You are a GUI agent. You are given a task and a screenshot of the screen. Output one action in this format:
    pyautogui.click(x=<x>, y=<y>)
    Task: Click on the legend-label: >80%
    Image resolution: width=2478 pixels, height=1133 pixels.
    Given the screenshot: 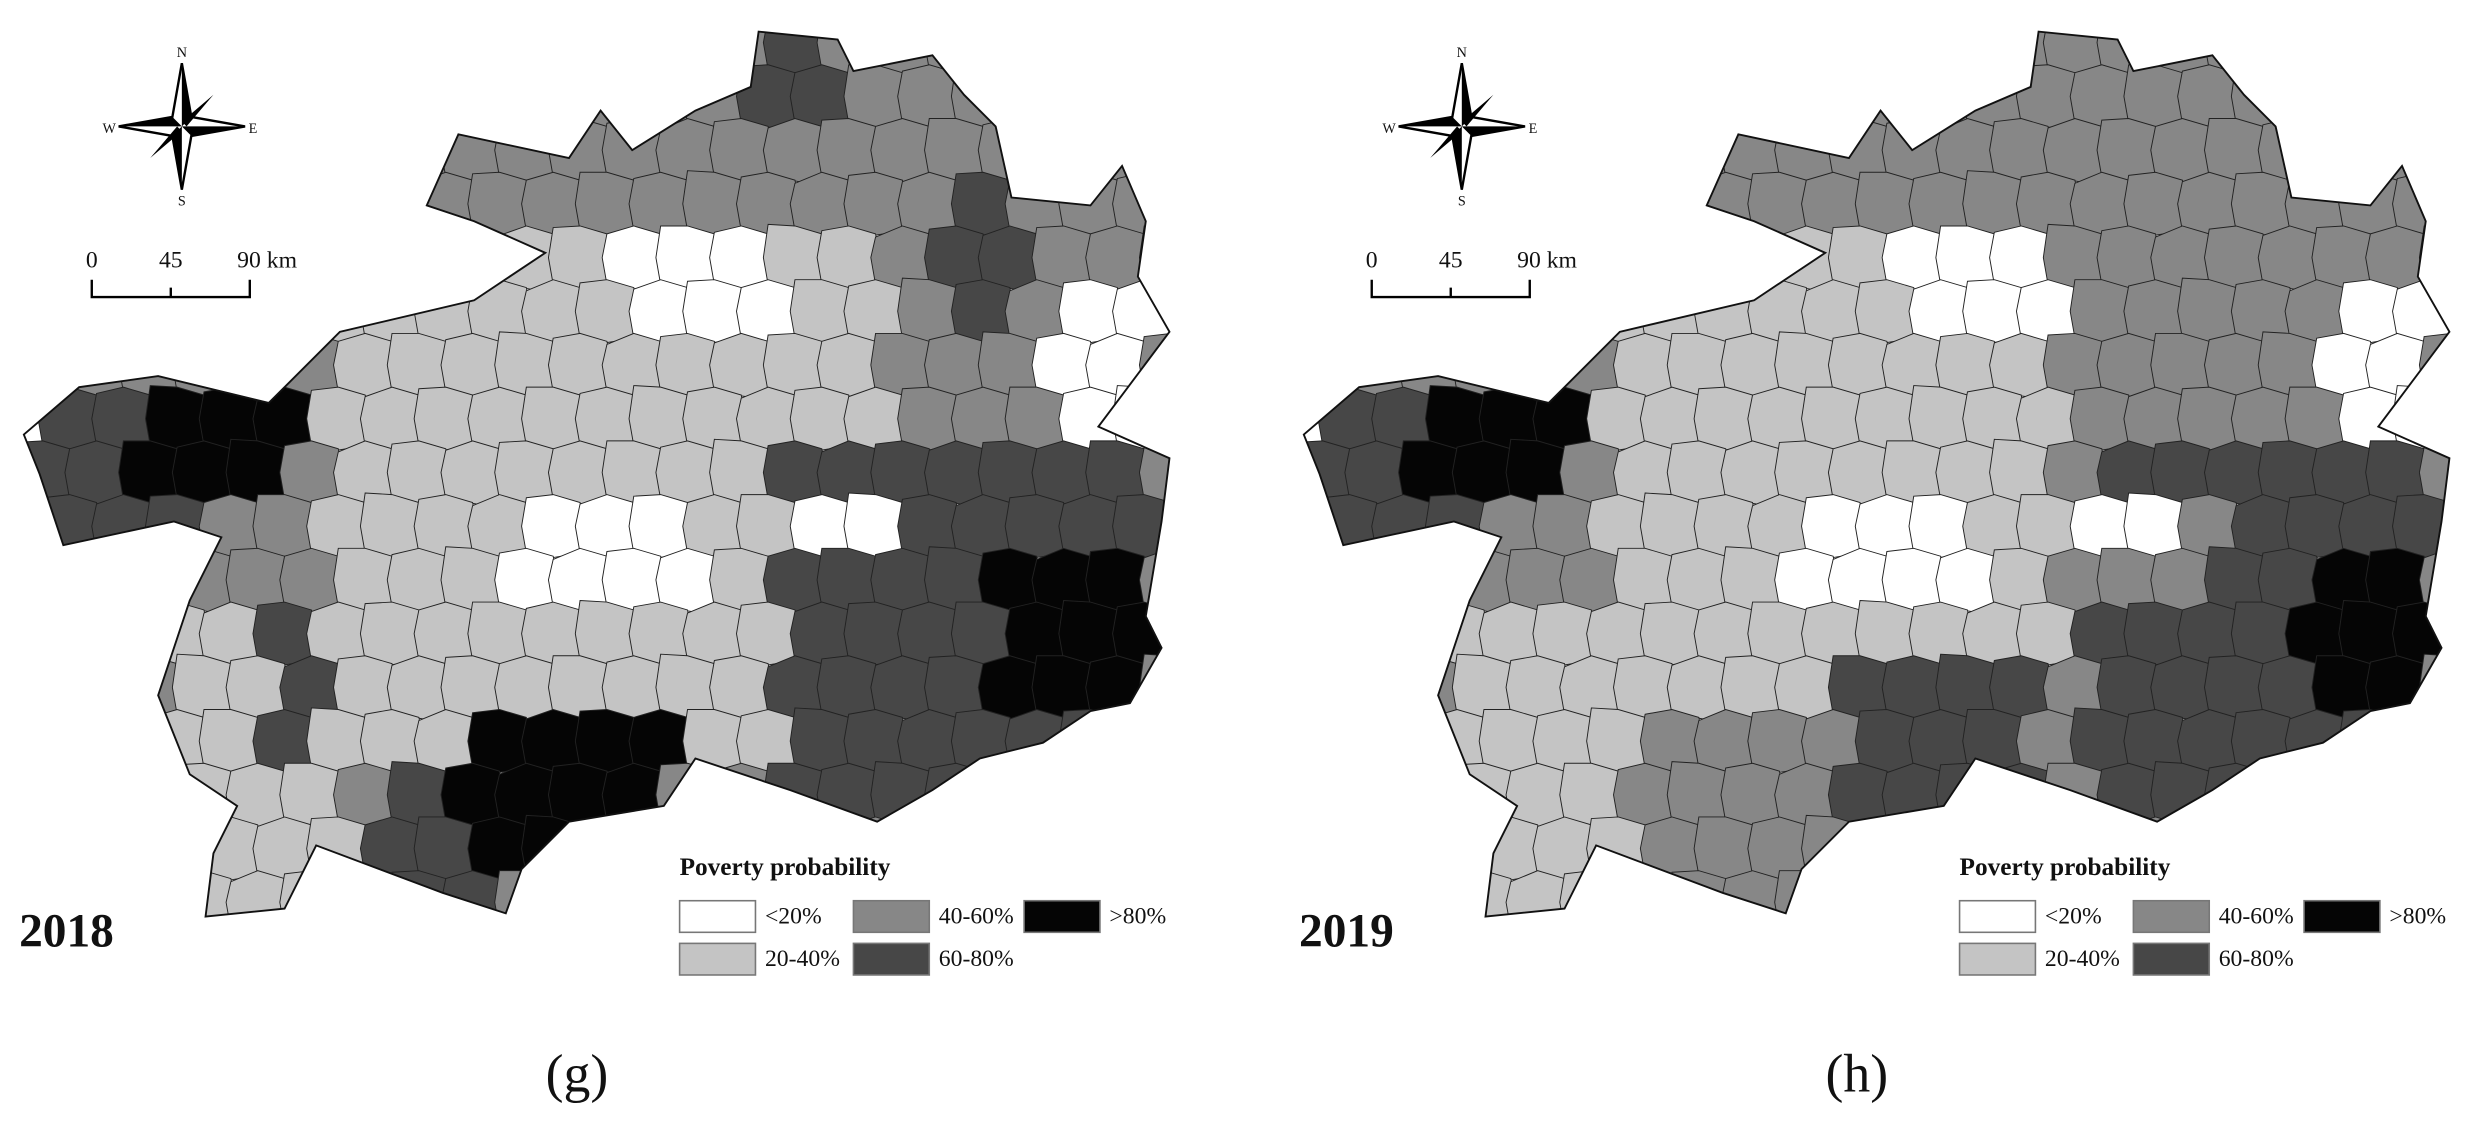 What is the action you would take?
    pyautogui.click(x=2417, y=917)
    